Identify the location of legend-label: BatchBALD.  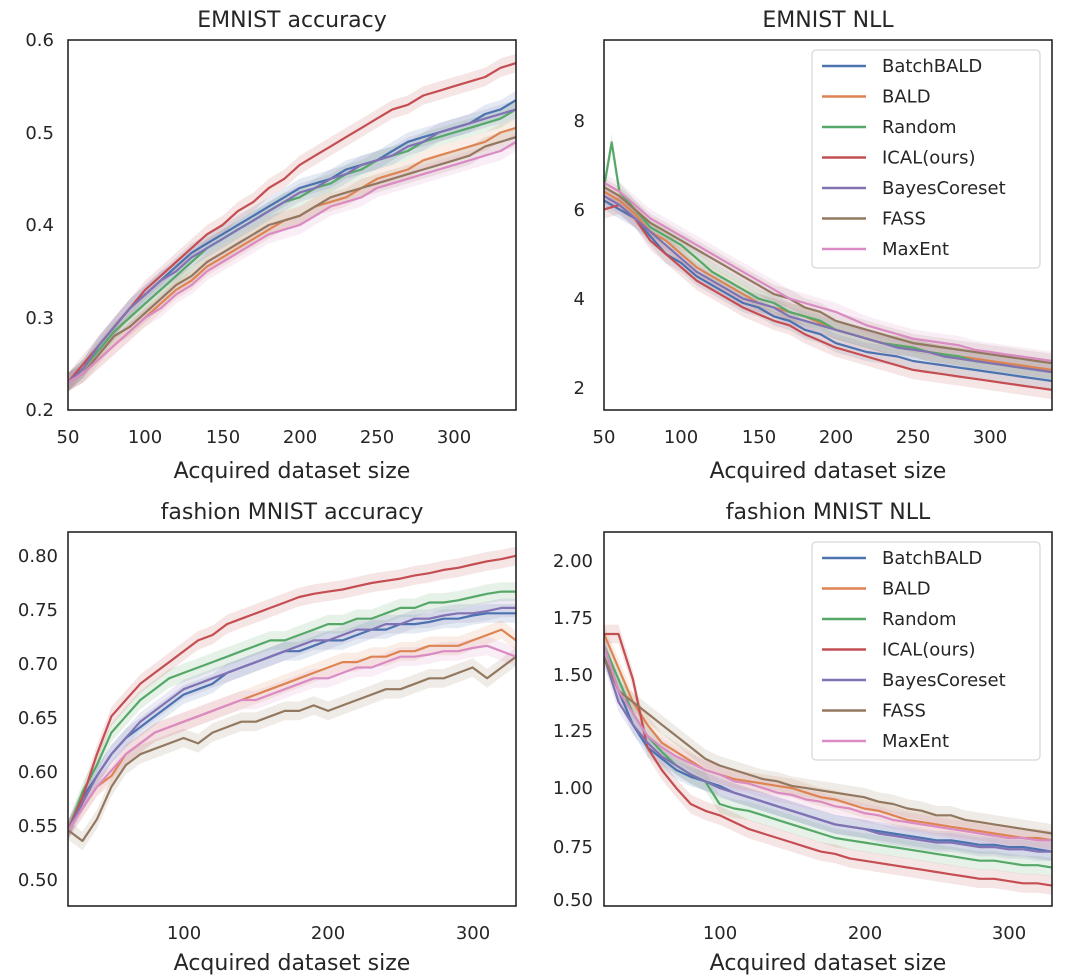
(932, 66).